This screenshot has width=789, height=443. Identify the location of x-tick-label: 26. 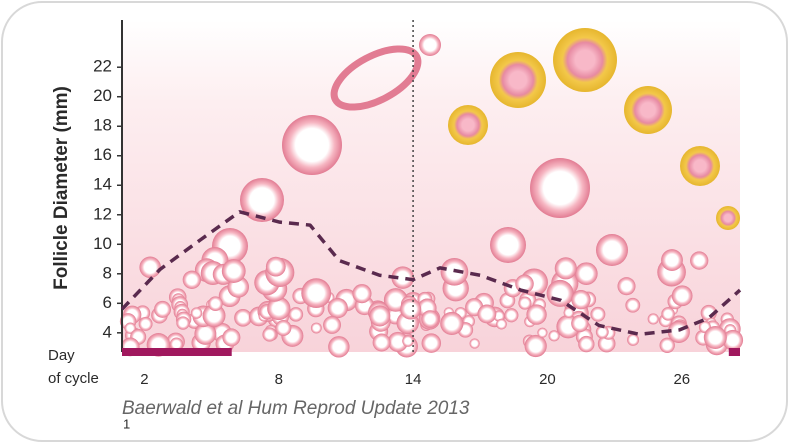
(681, 379).